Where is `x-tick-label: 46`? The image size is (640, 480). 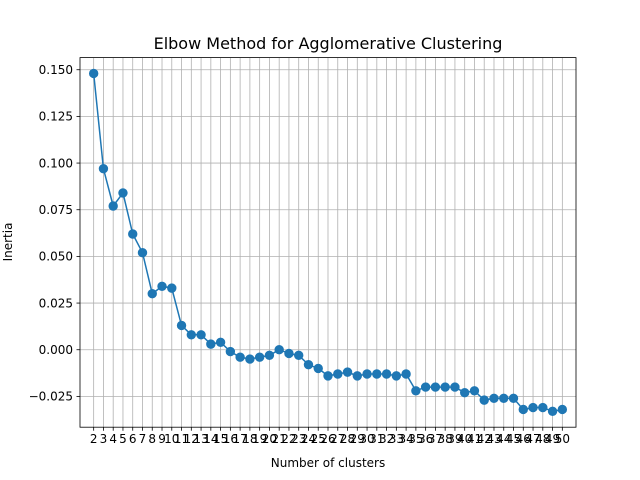 x-tick-label: 46 is located at coordinates (523, 439).